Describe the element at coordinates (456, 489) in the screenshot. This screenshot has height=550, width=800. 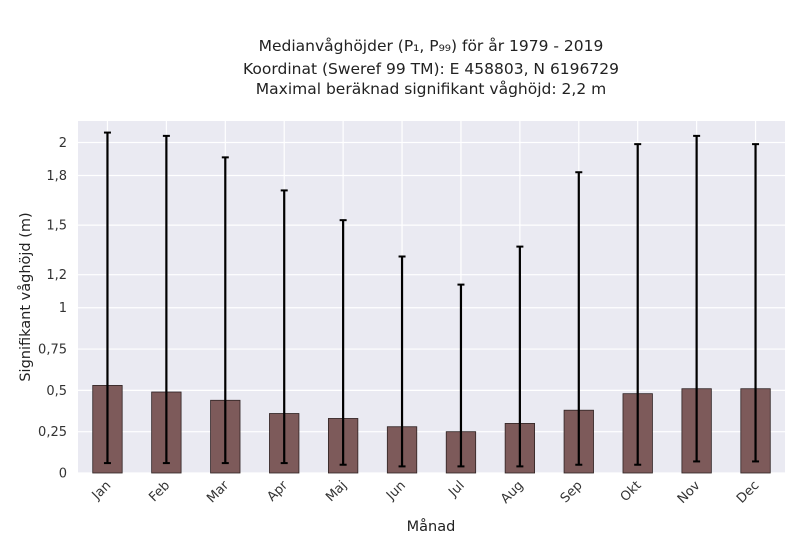
I see `x-tick-label: Jul` at that location.